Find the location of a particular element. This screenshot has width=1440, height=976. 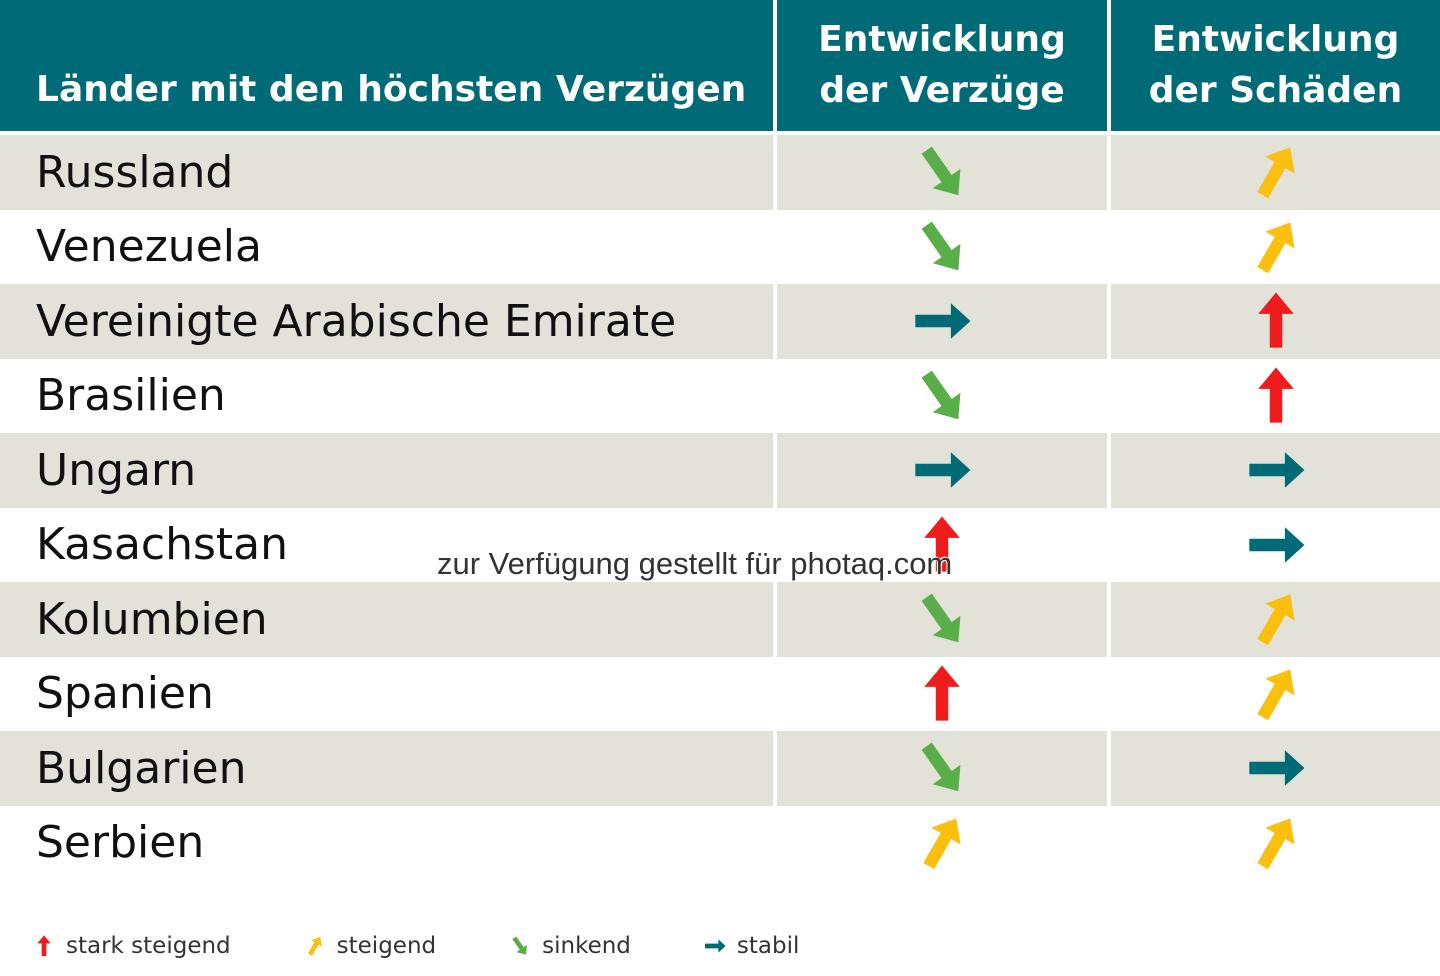

legend-label: sinkend is located at coordinates (586, 946).